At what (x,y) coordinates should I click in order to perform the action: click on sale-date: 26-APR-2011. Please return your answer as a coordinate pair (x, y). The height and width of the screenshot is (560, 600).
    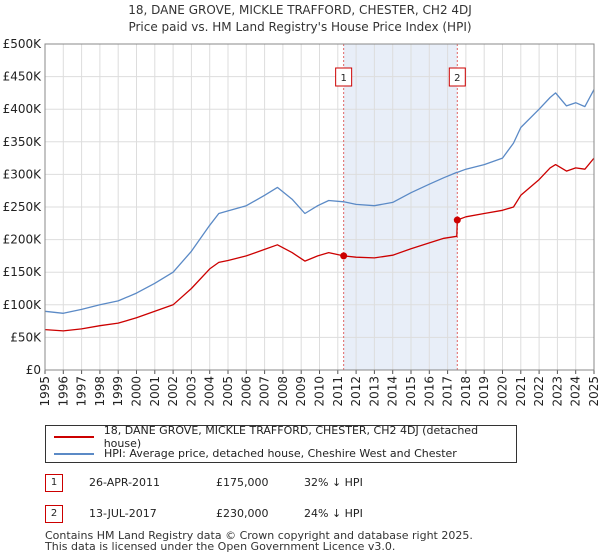
    Looking at the image, I should click on (125, 482).